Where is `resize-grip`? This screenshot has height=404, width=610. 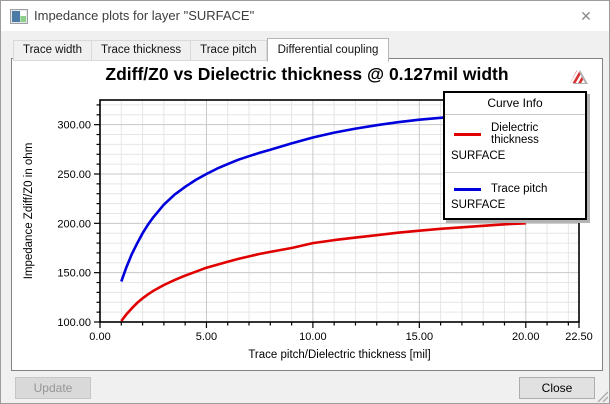
resize-grip is located at coordinates (601, 395).